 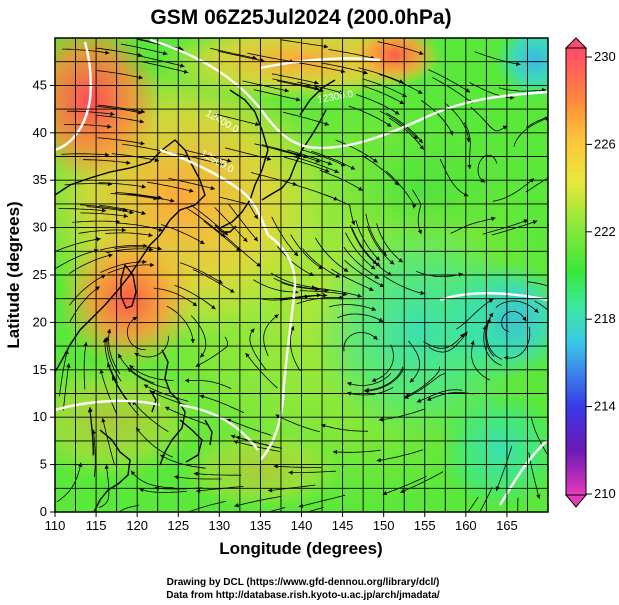 I want to click on x-tick-label: 110, so click(x=55, y=525).